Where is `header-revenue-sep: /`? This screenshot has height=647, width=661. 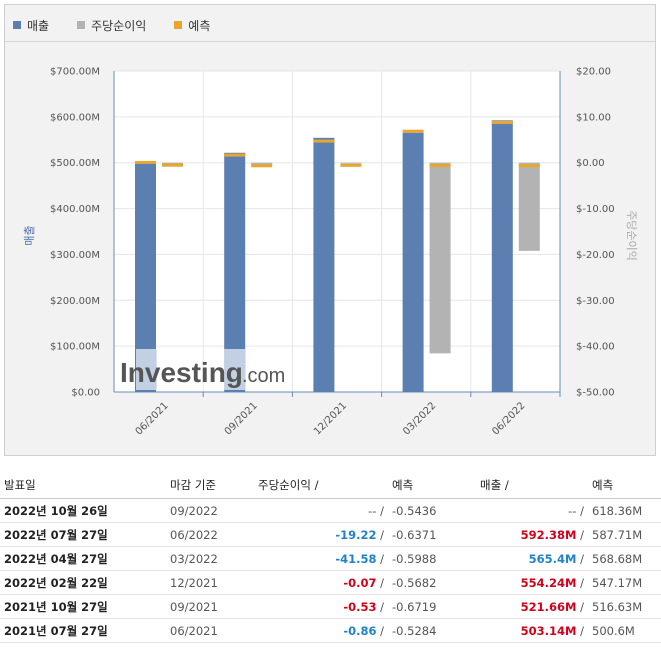 header-revenue-sep: / is located at coordinates (506, 485).